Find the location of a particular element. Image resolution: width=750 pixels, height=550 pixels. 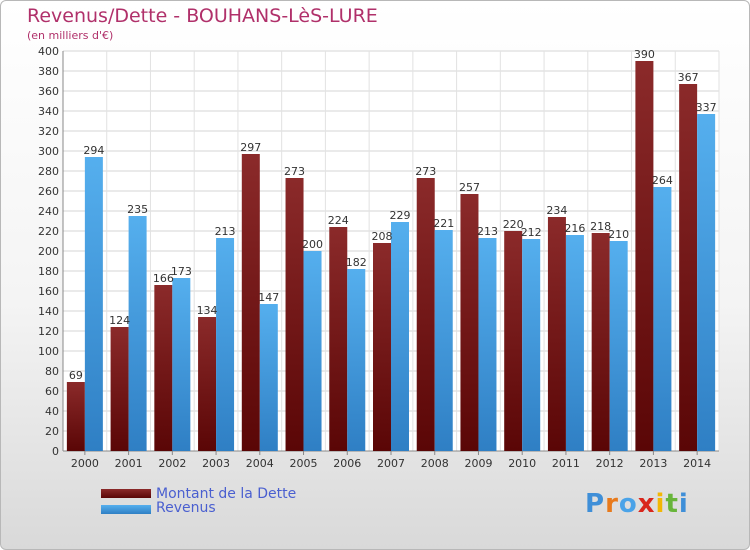

y-tick-label: 140 is located at coordinates (48, 311).